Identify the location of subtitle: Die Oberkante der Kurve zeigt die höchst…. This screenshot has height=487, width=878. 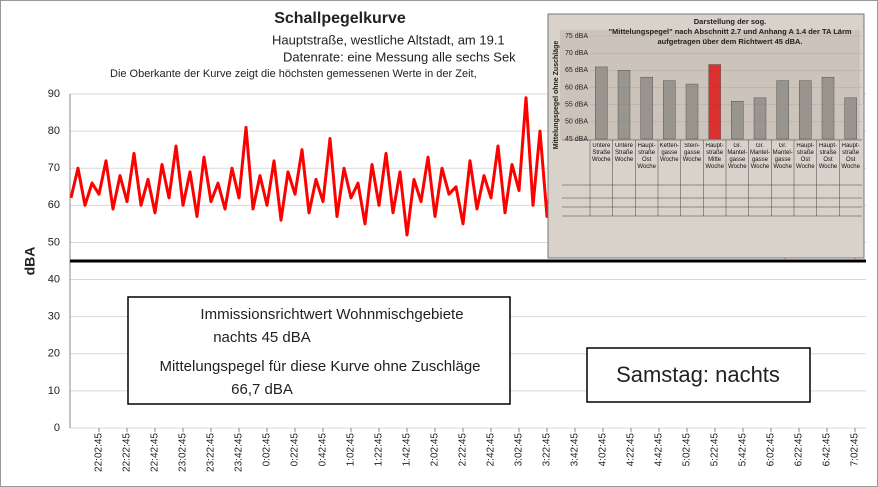
(293, 74).